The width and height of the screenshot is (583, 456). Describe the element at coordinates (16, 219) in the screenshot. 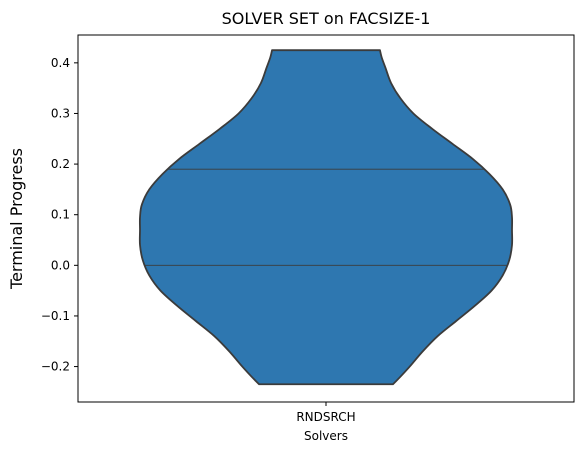

I see `y-axis-label: Terminal Progress` at that location.